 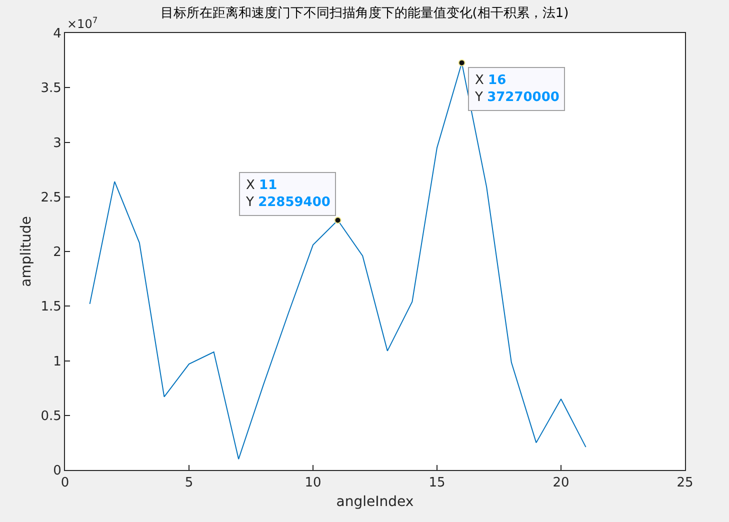 I want to click on y-tick-label: 3, so click(x=57, y=143).